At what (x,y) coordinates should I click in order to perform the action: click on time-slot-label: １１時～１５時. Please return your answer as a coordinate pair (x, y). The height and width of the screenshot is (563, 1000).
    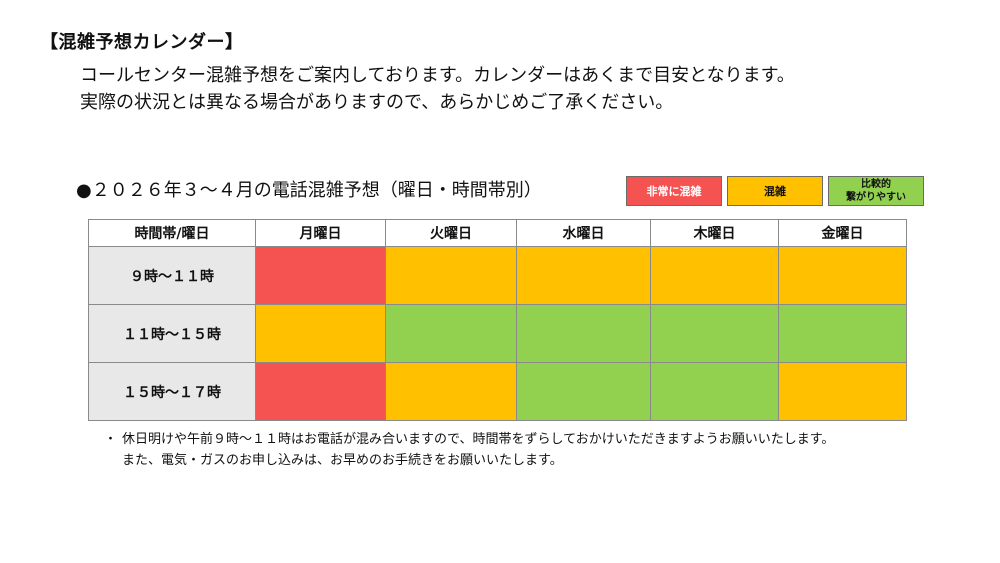
    Looking at the image, I should click on (172, 333).